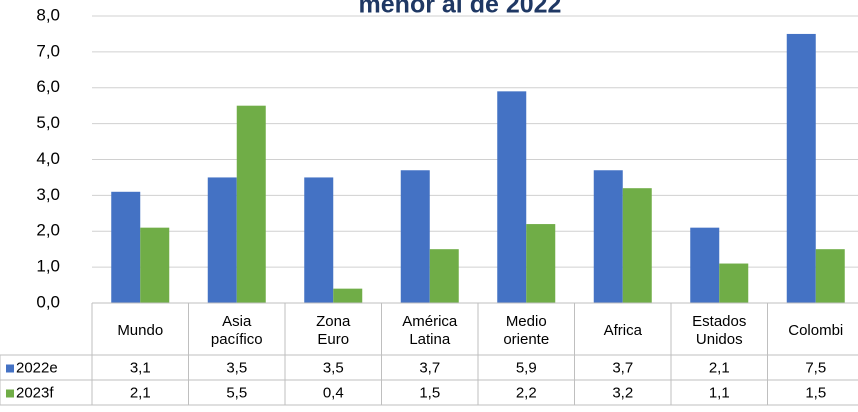 The image size is (858, 412). Describe the element at coordinates (48, 50) in the screenshot. I see `y-tick-label: 7,0` at that location.